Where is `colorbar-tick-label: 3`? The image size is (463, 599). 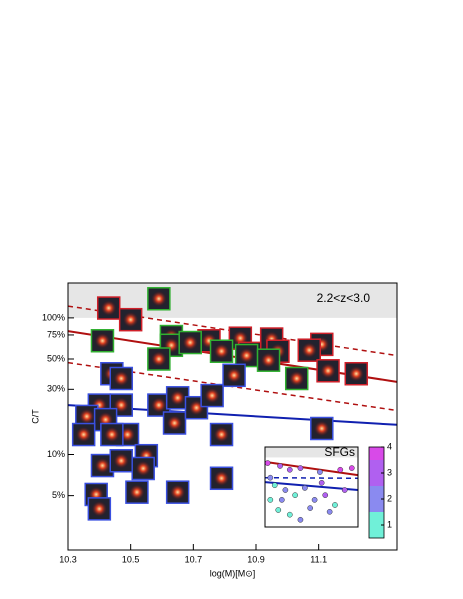 colorbar-tick-label: 3 is located at coordinates (389, 472).